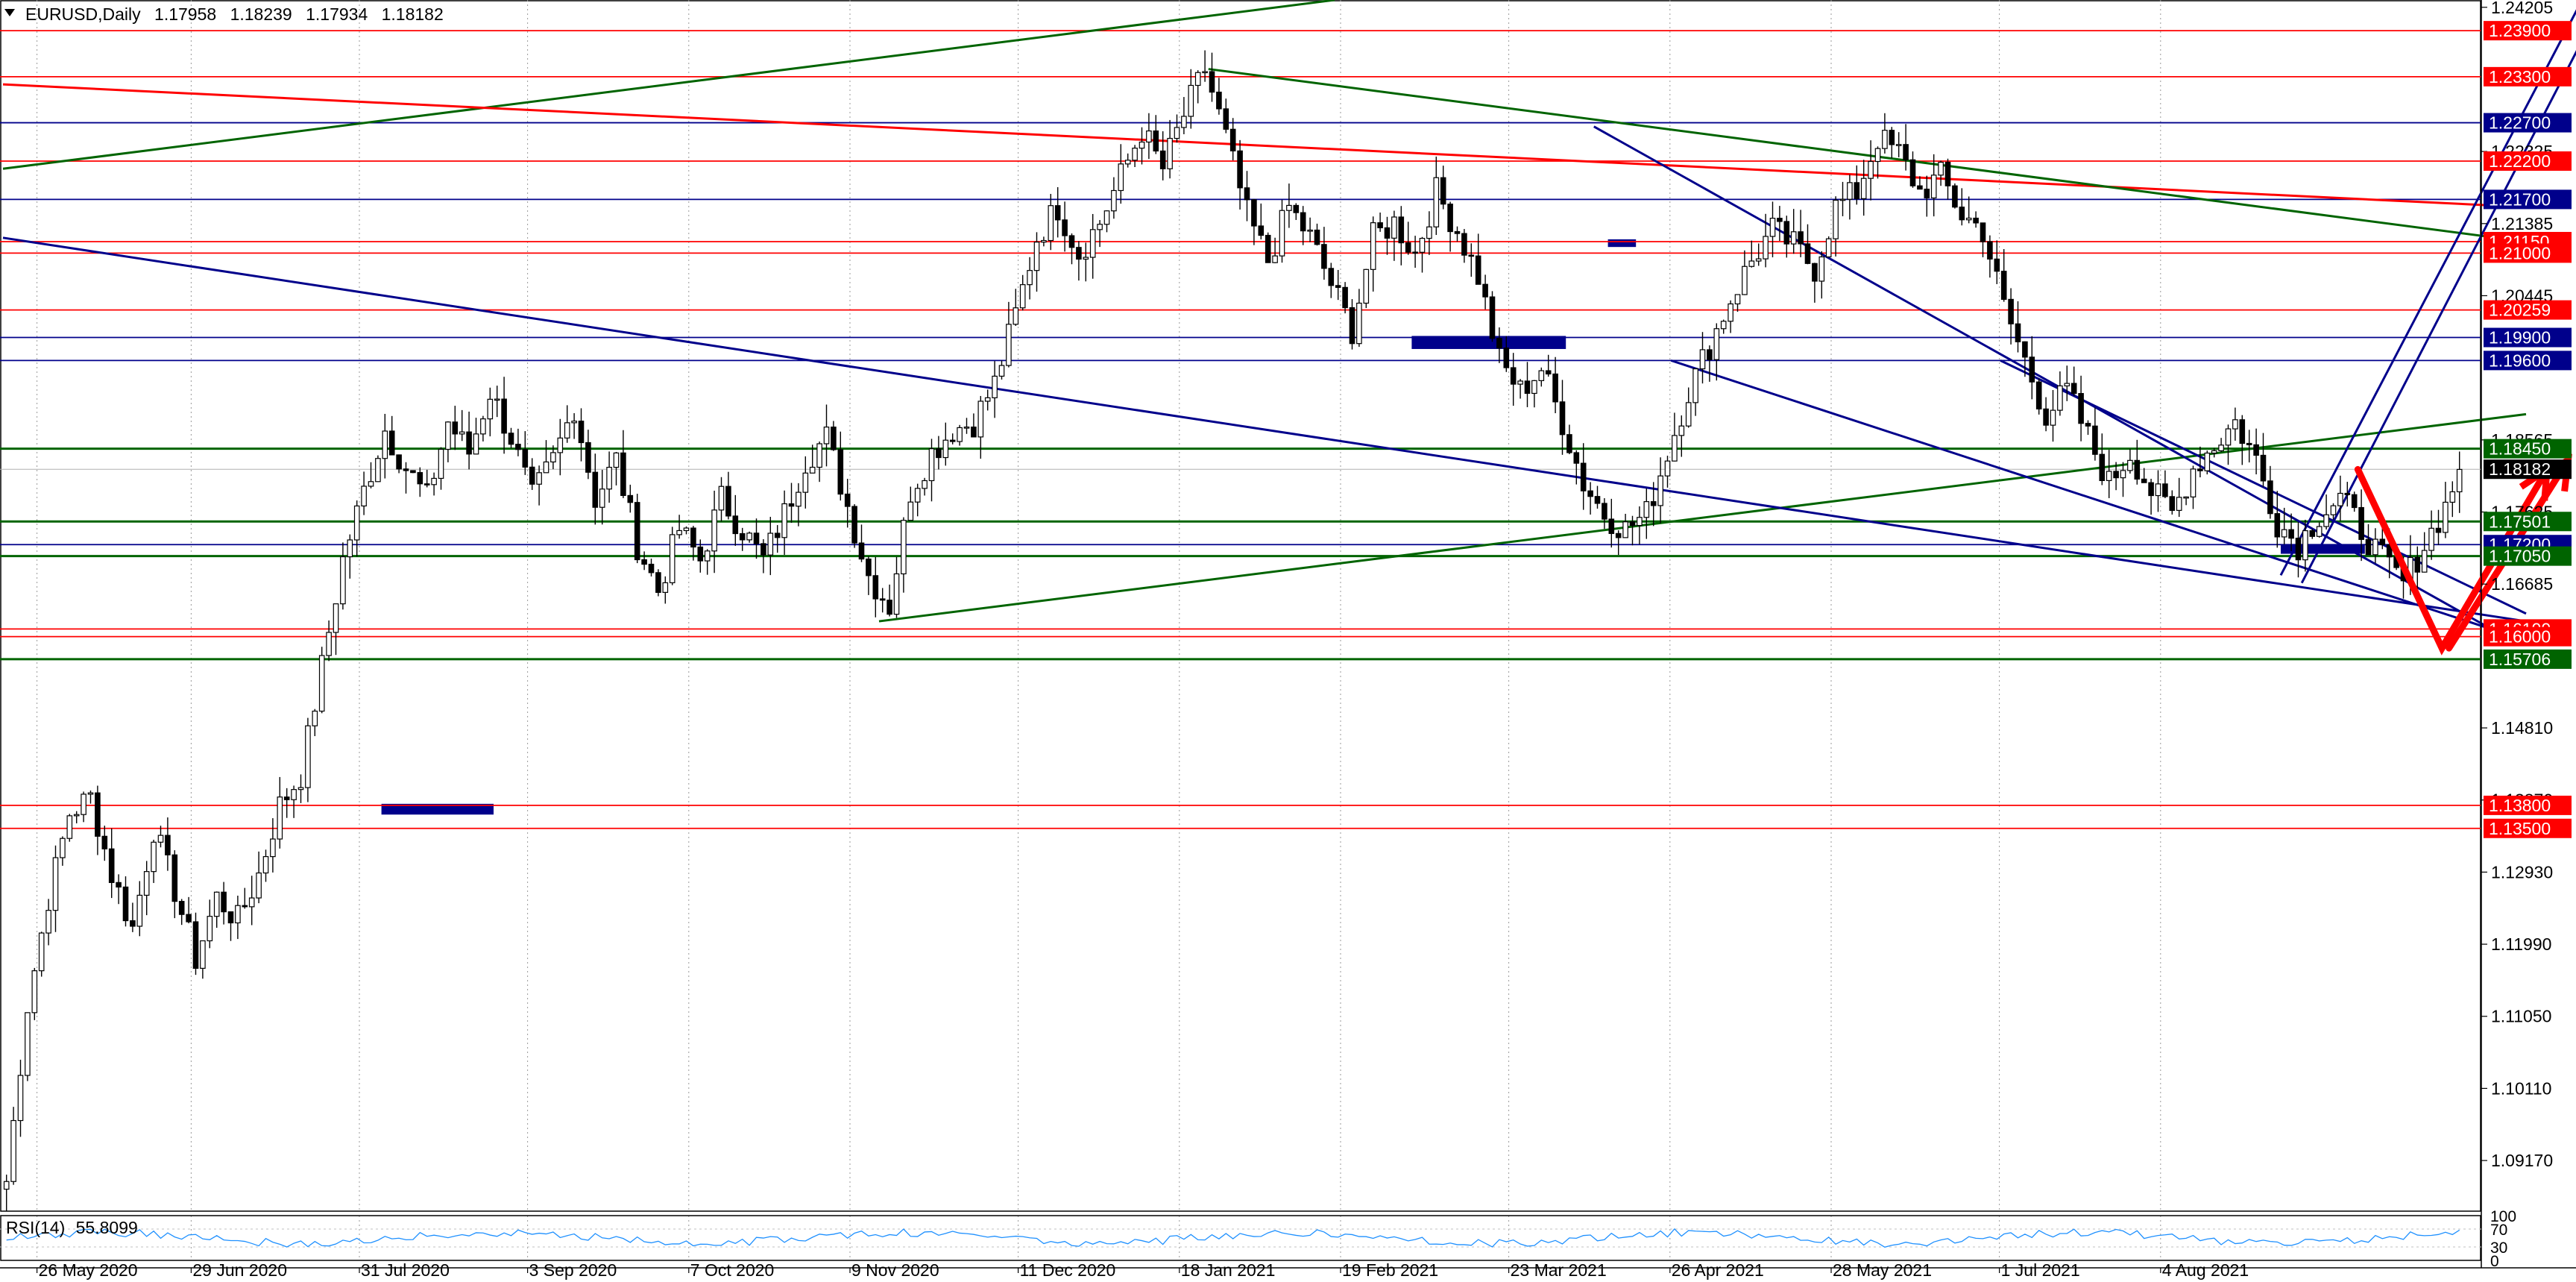 The width and height of the screenshot is (2576, 1282). Describe the element at coordinates (2205, 1270) in the screenshot. I see `time-tick-label: 4 Aug 2021` at that location.